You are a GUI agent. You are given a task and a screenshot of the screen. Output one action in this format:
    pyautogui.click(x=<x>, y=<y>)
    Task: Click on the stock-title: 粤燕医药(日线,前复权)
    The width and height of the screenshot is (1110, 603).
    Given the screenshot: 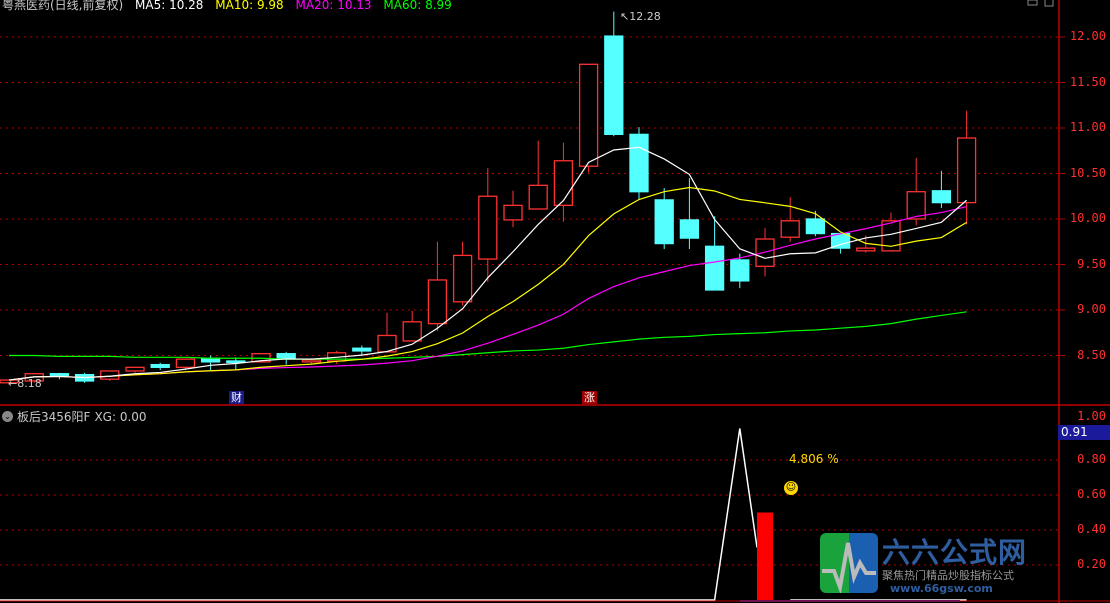 What is the action you would take?
    pyautogui.click(x=63, y=6)
    